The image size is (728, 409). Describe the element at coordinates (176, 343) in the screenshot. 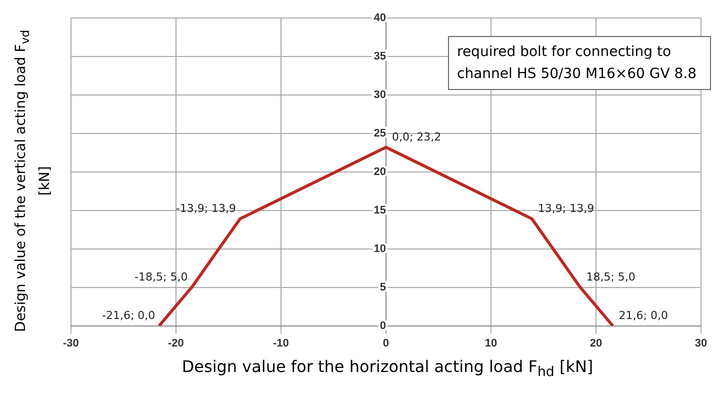

I see `x-tick-label: -20` at that location.